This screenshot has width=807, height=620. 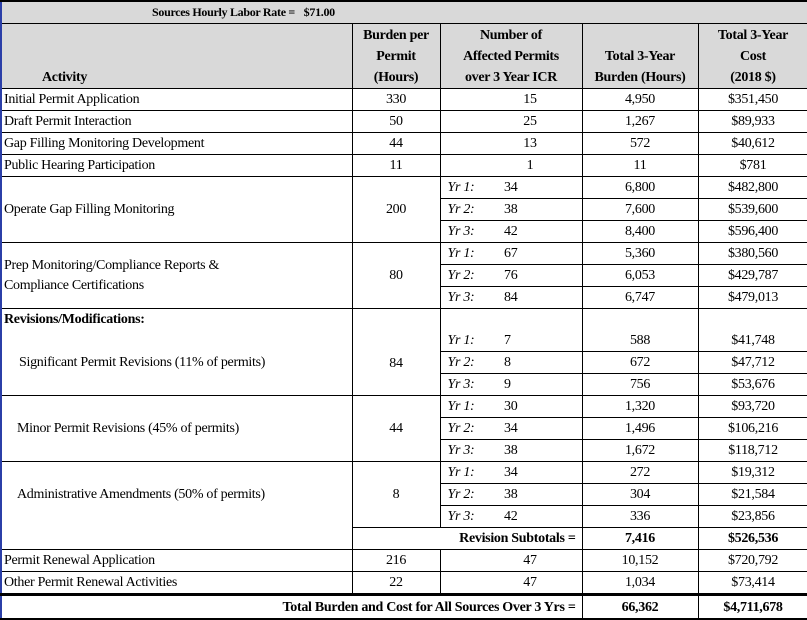 What do you see at coordinates (403, 12) in the screenshot?
I see `labor-rate-row: Sources Hourly Labor Rate = $71.00` at bounding box center [403, 12].